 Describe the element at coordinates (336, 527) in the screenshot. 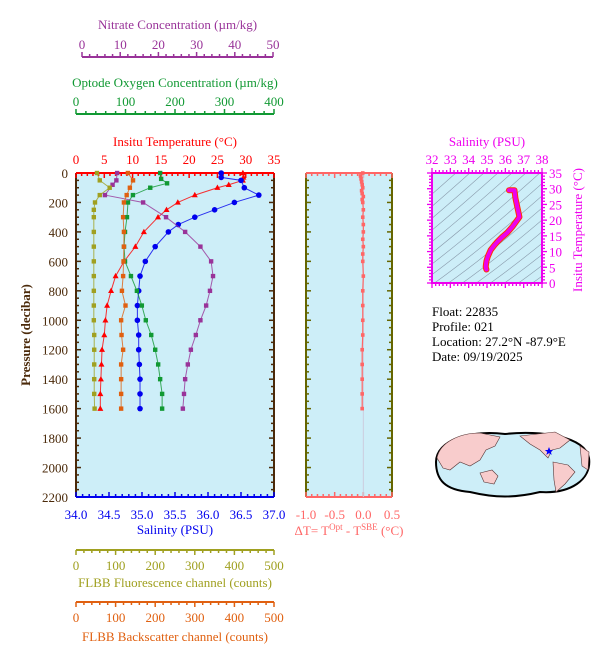

I see `delta-t-title-part: Opt` at that location.